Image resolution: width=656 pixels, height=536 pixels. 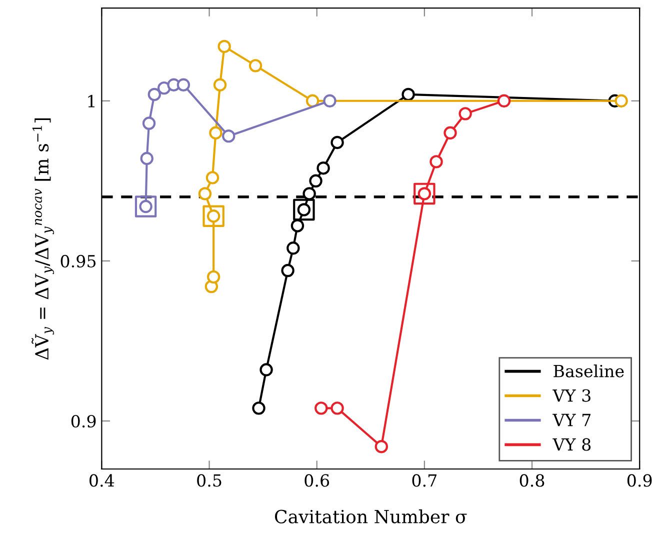 I want to click on legend-label: VY 7, so click(x=571, y=420).